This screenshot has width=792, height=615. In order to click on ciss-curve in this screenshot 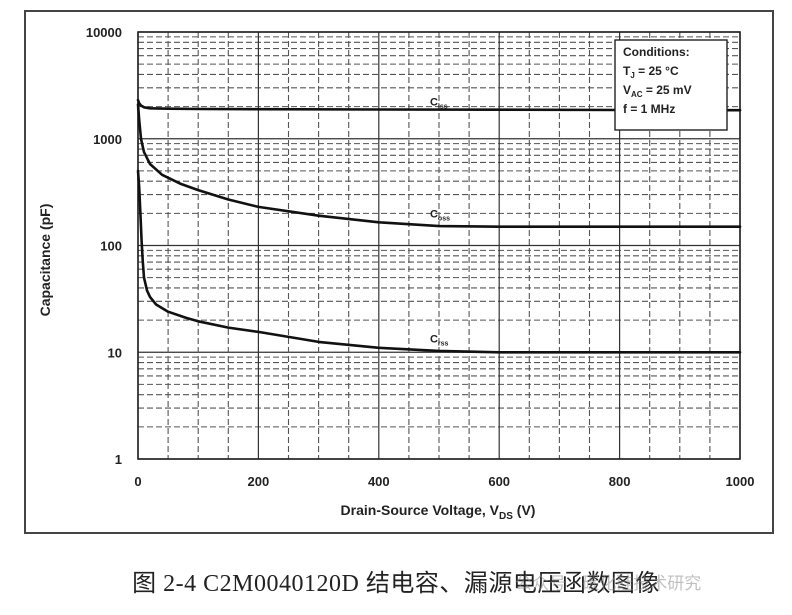, I will do `click(439, 105)`.